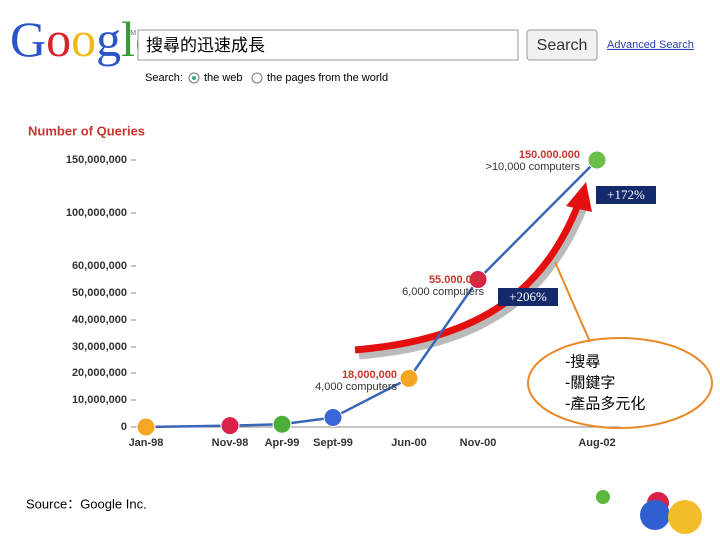 The width and height of the screenshot is (720, 540). Describe the element at coordinates (96, 160) in the screenshot. I see `y-tick-label: 150,000,000` at that location.